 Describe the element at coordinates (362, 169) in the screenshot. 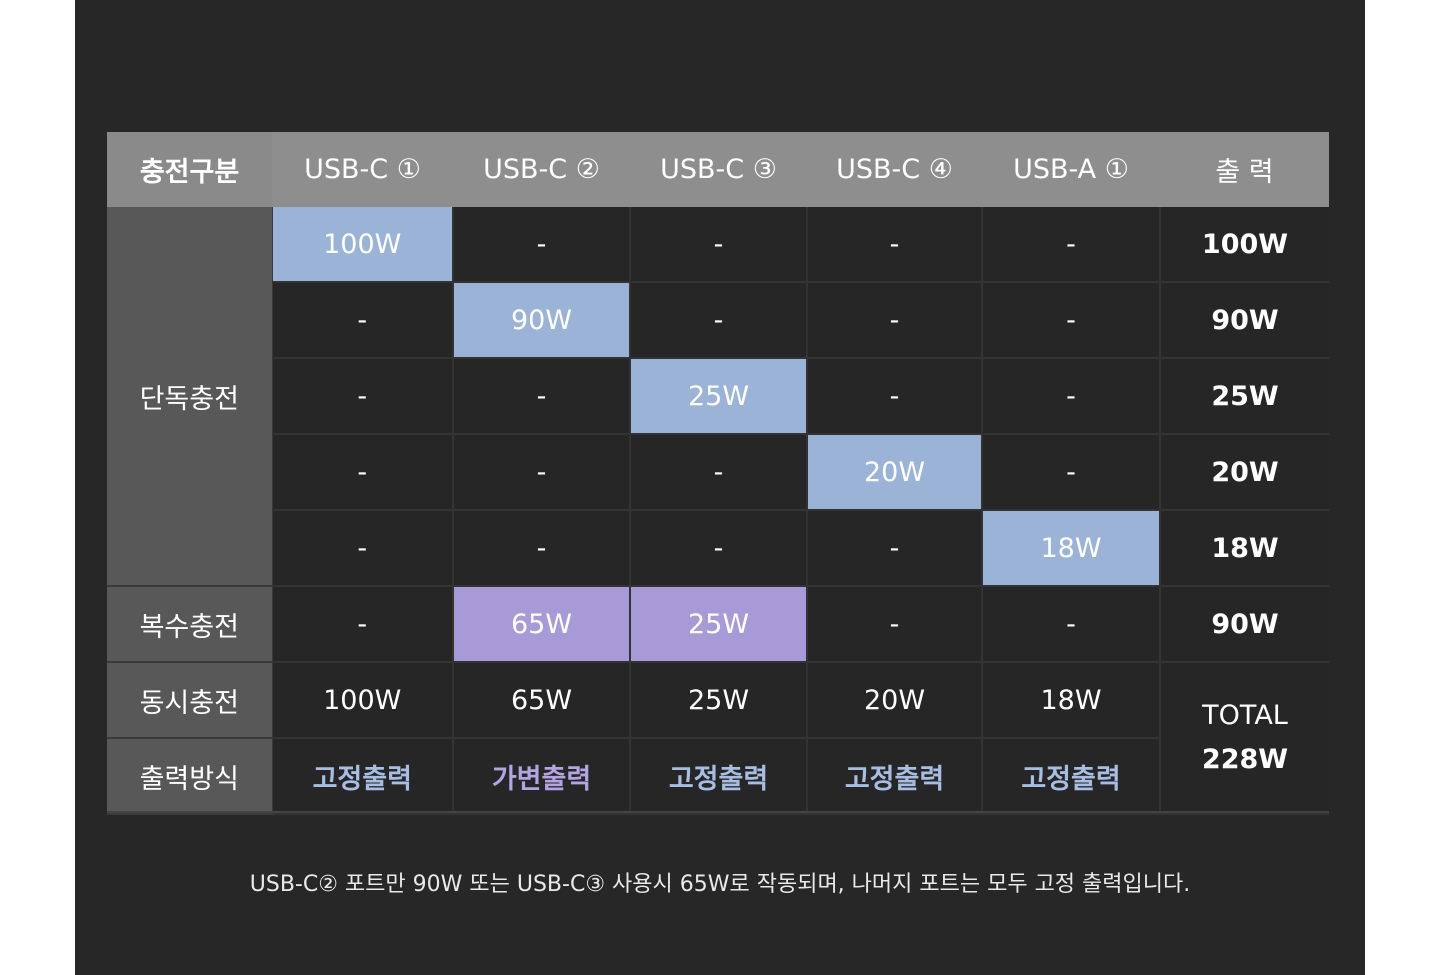

I see `header-usb-c-1: USB-C ①` at that location.